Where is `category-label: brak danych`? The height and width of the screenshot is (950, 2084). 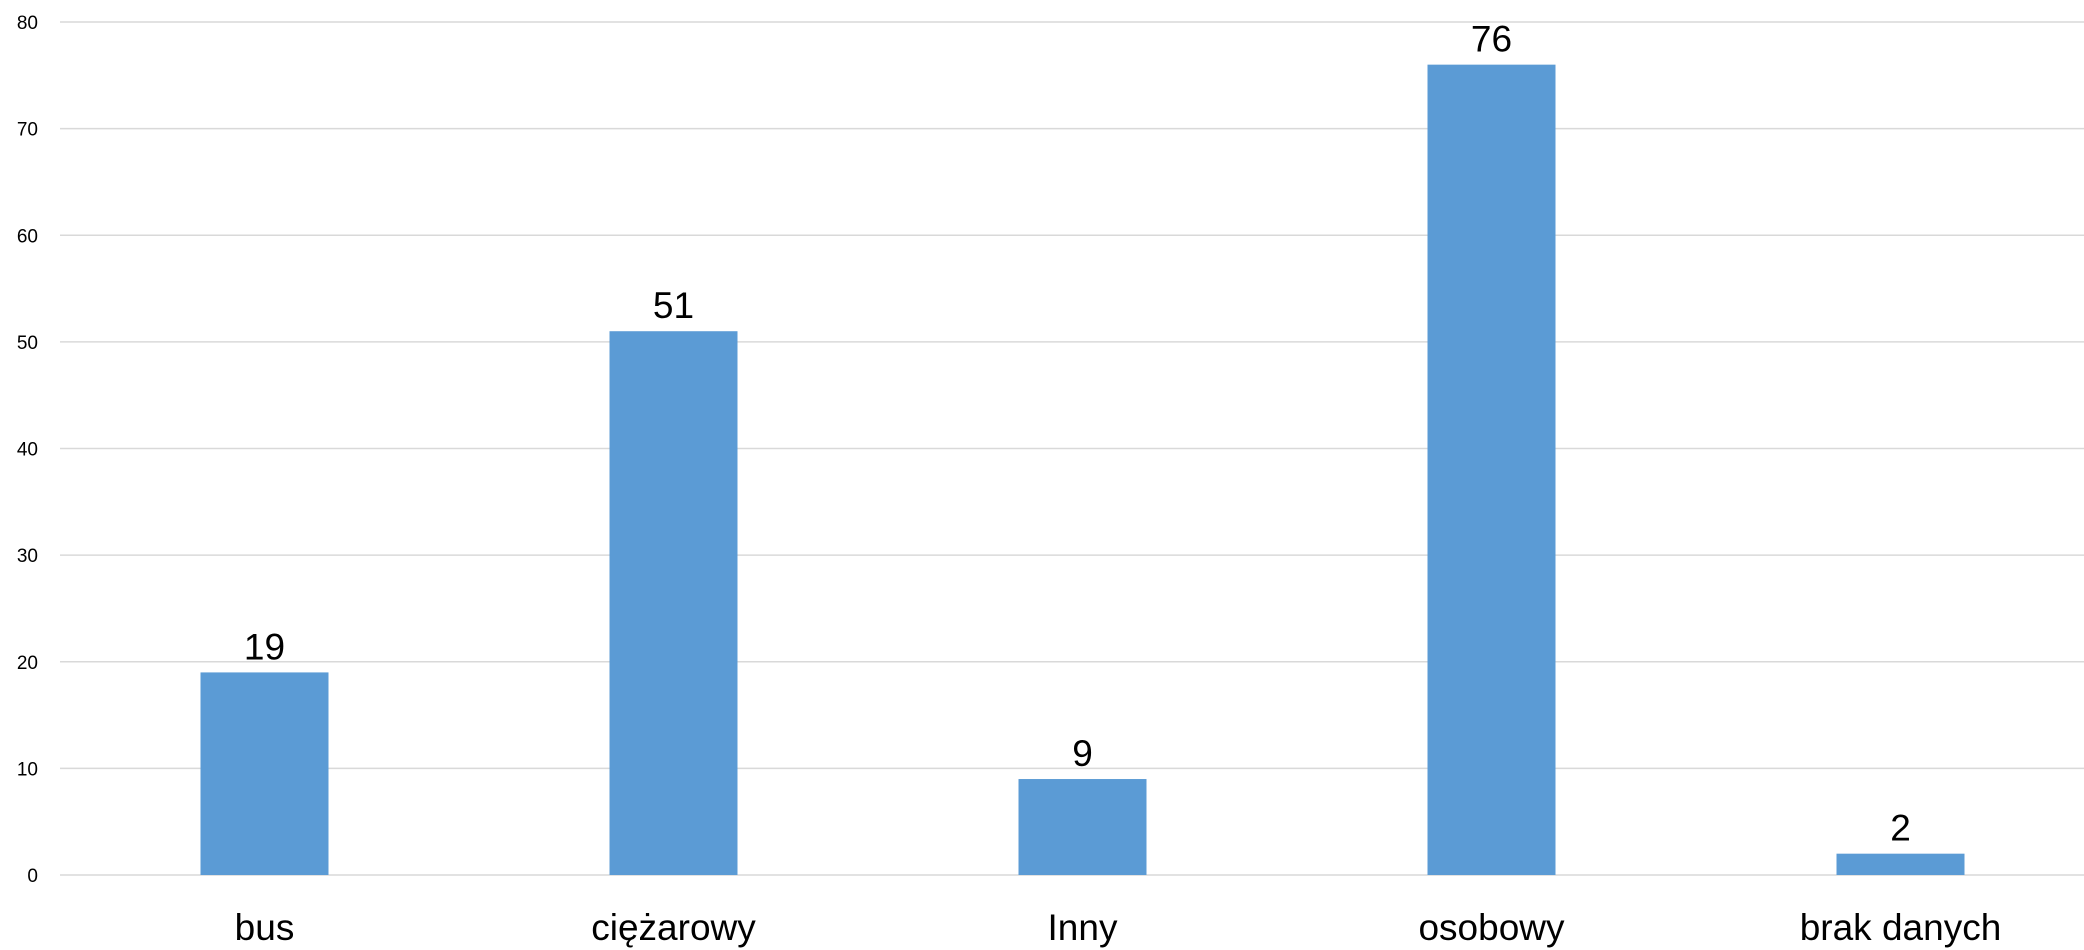 category-label: brak danych is located at coordinates (1901, 927).